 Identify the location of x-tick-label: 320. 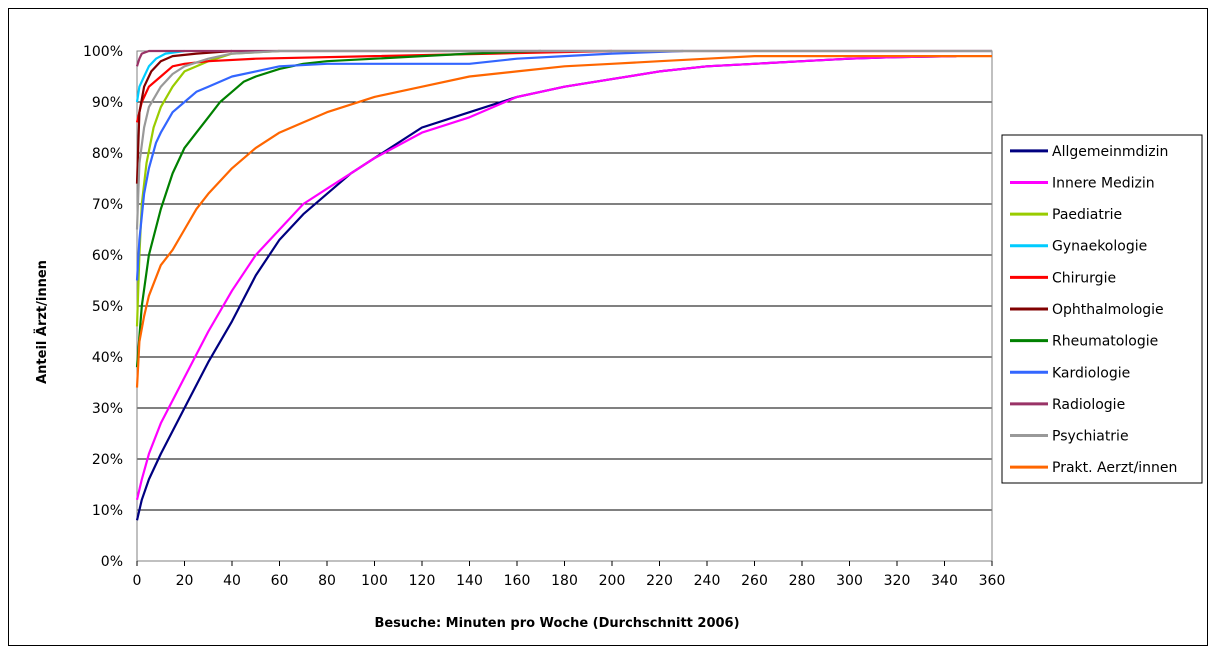
(897, 581).